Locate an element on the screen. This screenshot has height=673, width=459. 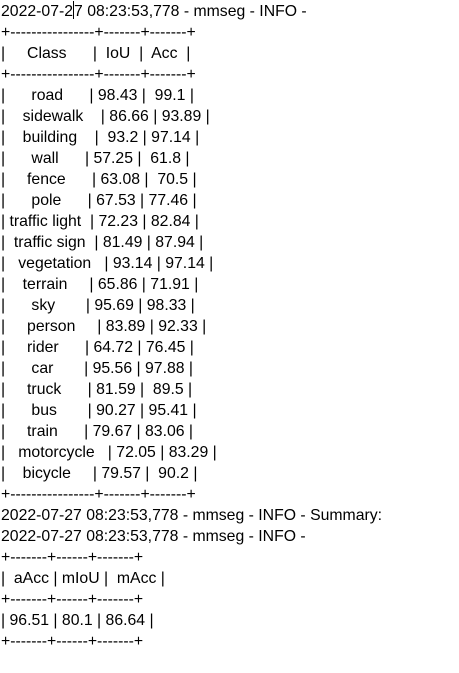
log-line: | rider | 64.72 | 76.45 | is located at coordinates (97, 347).